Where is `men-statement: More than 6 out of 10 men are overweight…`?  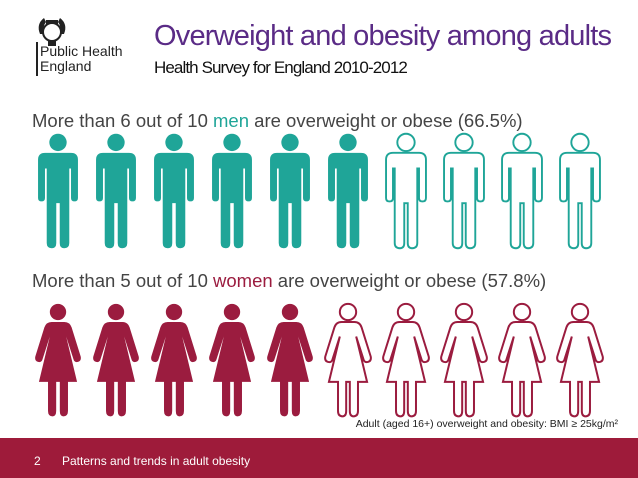 men-statement: More than 6 out of 10 men are overweight… is located at coordinates (277, 121).